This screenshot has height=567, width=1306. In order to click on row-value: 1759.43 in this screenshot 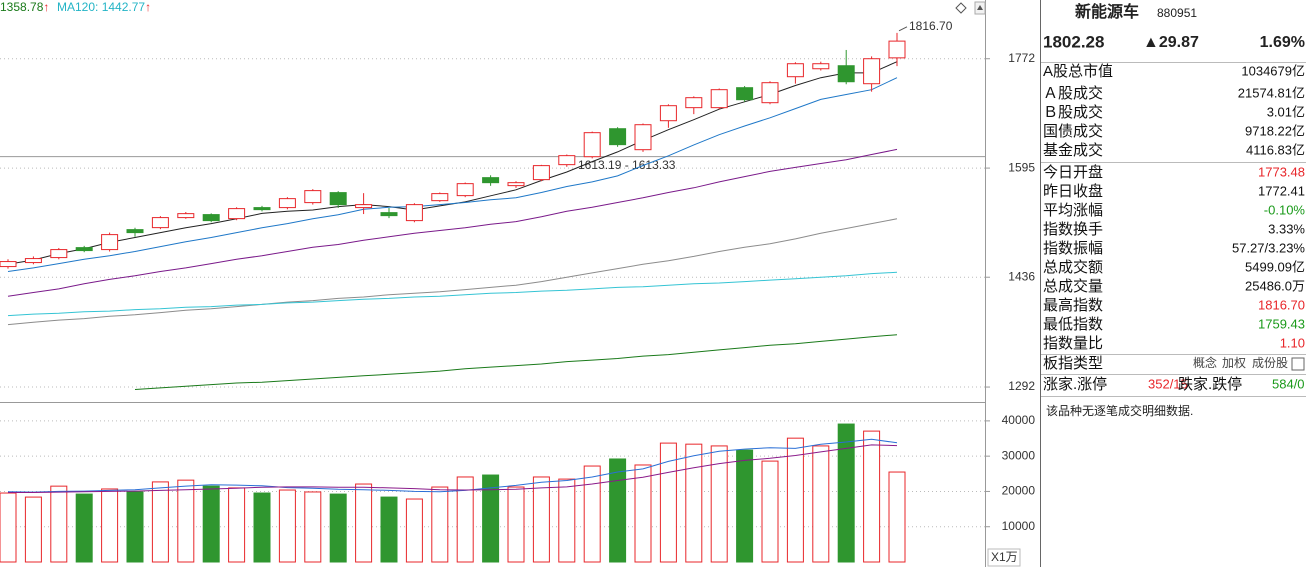, I will do `click(1281, 323)`.